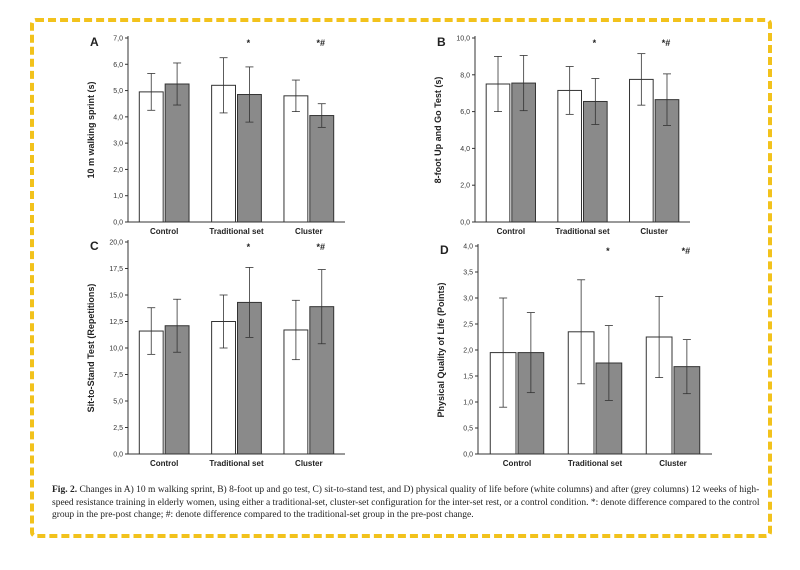 The image size is (800, 570). Describe the element at coordinates (91, 348) in the screenshot. I see `y-axis-label: Sit-to-Stand Test (Repetitions)` at that location.